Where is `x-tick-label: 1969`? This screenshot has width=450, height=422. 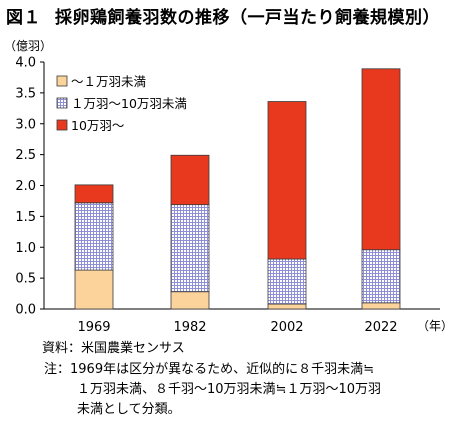 x-tick-label: 1969 is located at coordinates (93, 327).